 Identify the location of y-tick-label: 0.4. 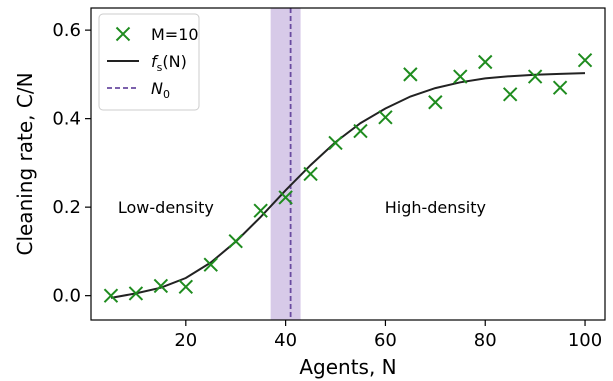
(66, 119).